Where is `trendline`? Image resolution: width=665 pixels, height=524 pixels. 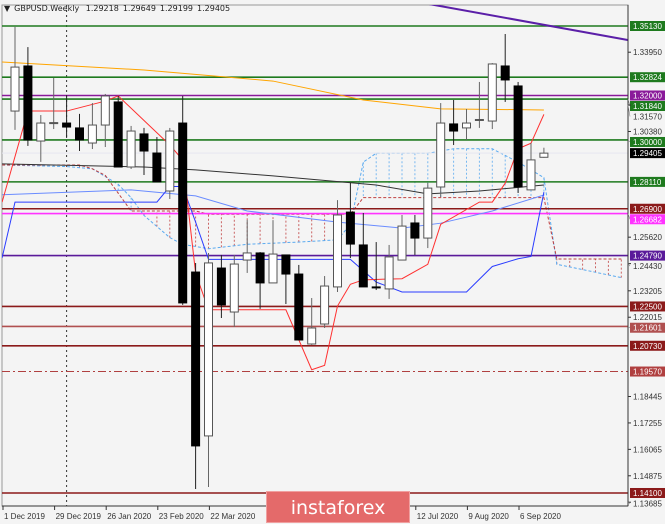 trendline is located at coordinates (528, 23).